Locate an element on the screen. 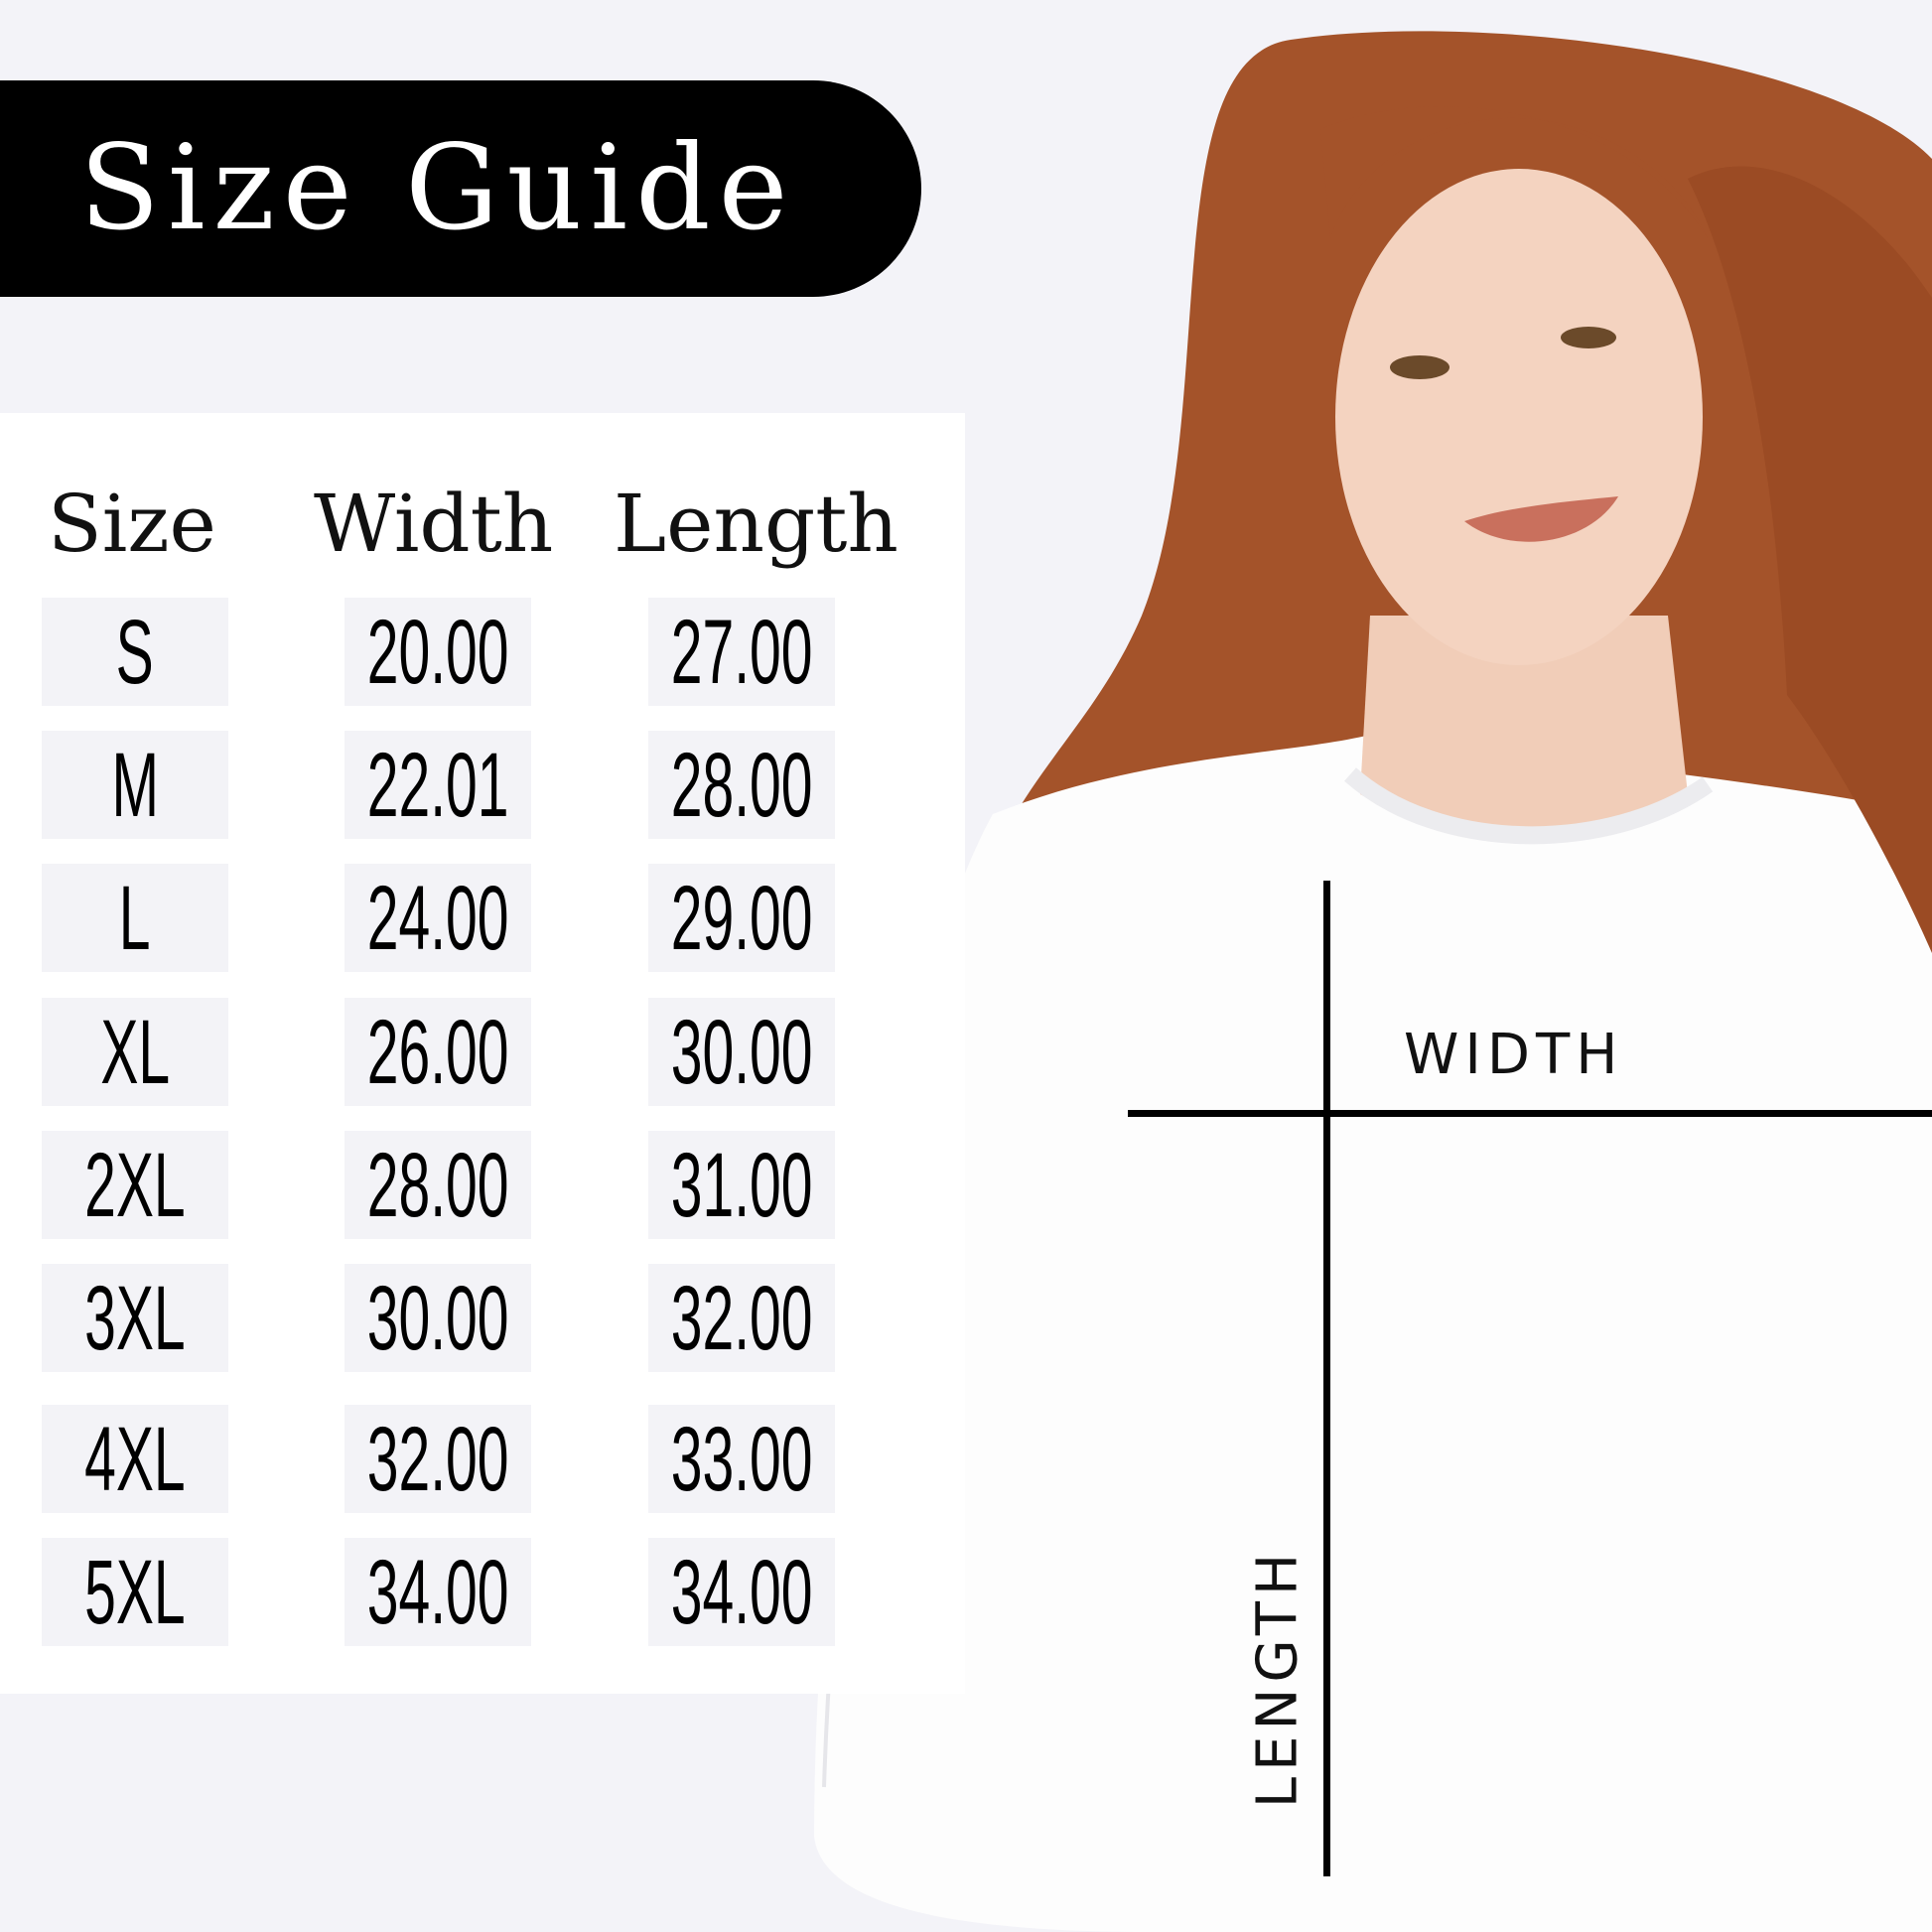  table-cell-width: 34.00 is located at coordinates (438, 1592).